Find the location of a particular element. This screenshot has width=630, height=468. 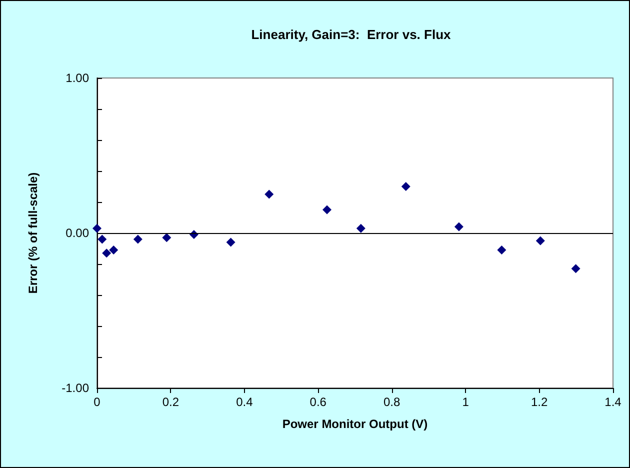

x-tick-label: 0 is located at coordinates (97, 402).